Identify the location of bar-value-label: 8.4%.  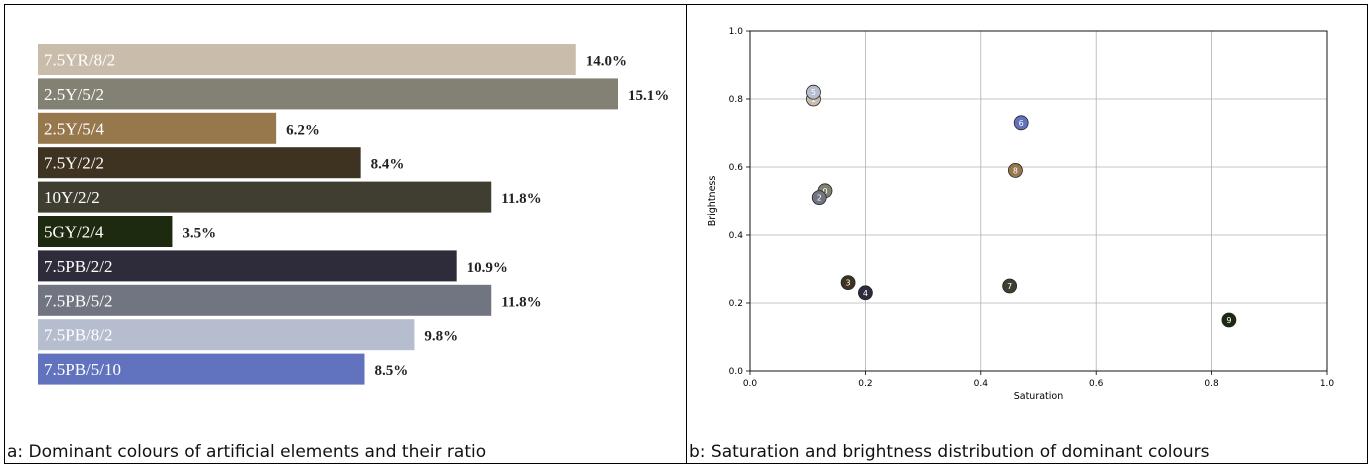
(388, 165).